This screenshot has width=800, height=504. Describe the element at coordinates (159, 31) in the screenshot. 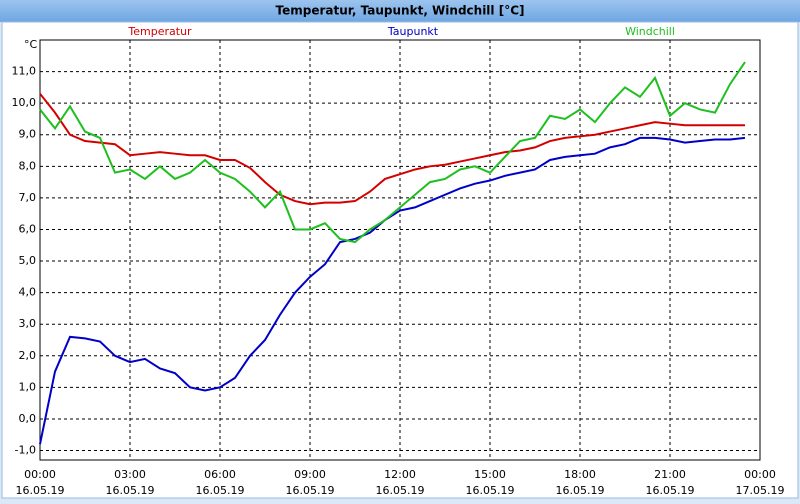

I see `legend-entry: Temperatur` at that location.